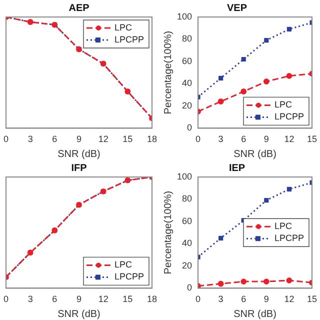  Describe the element at coordinates (237, 168) in the screenshot. I see `chart-title: IEP` at that location.